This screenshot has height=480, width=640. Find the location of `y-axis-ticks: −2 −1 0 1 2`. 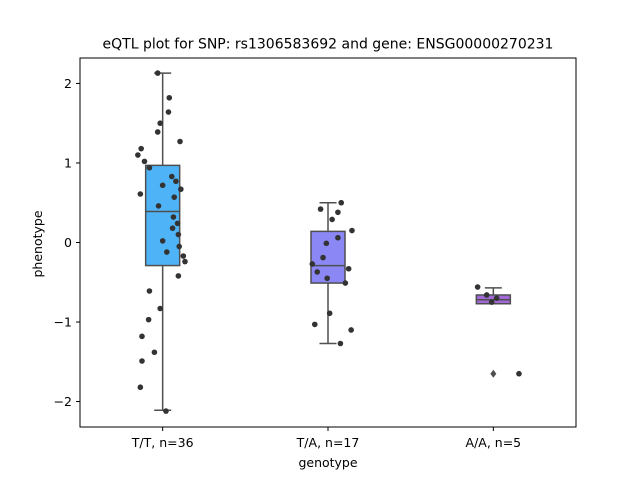

y-axis-ticks: −2 −1 0 1 2 is located at coordinates (67, 242).